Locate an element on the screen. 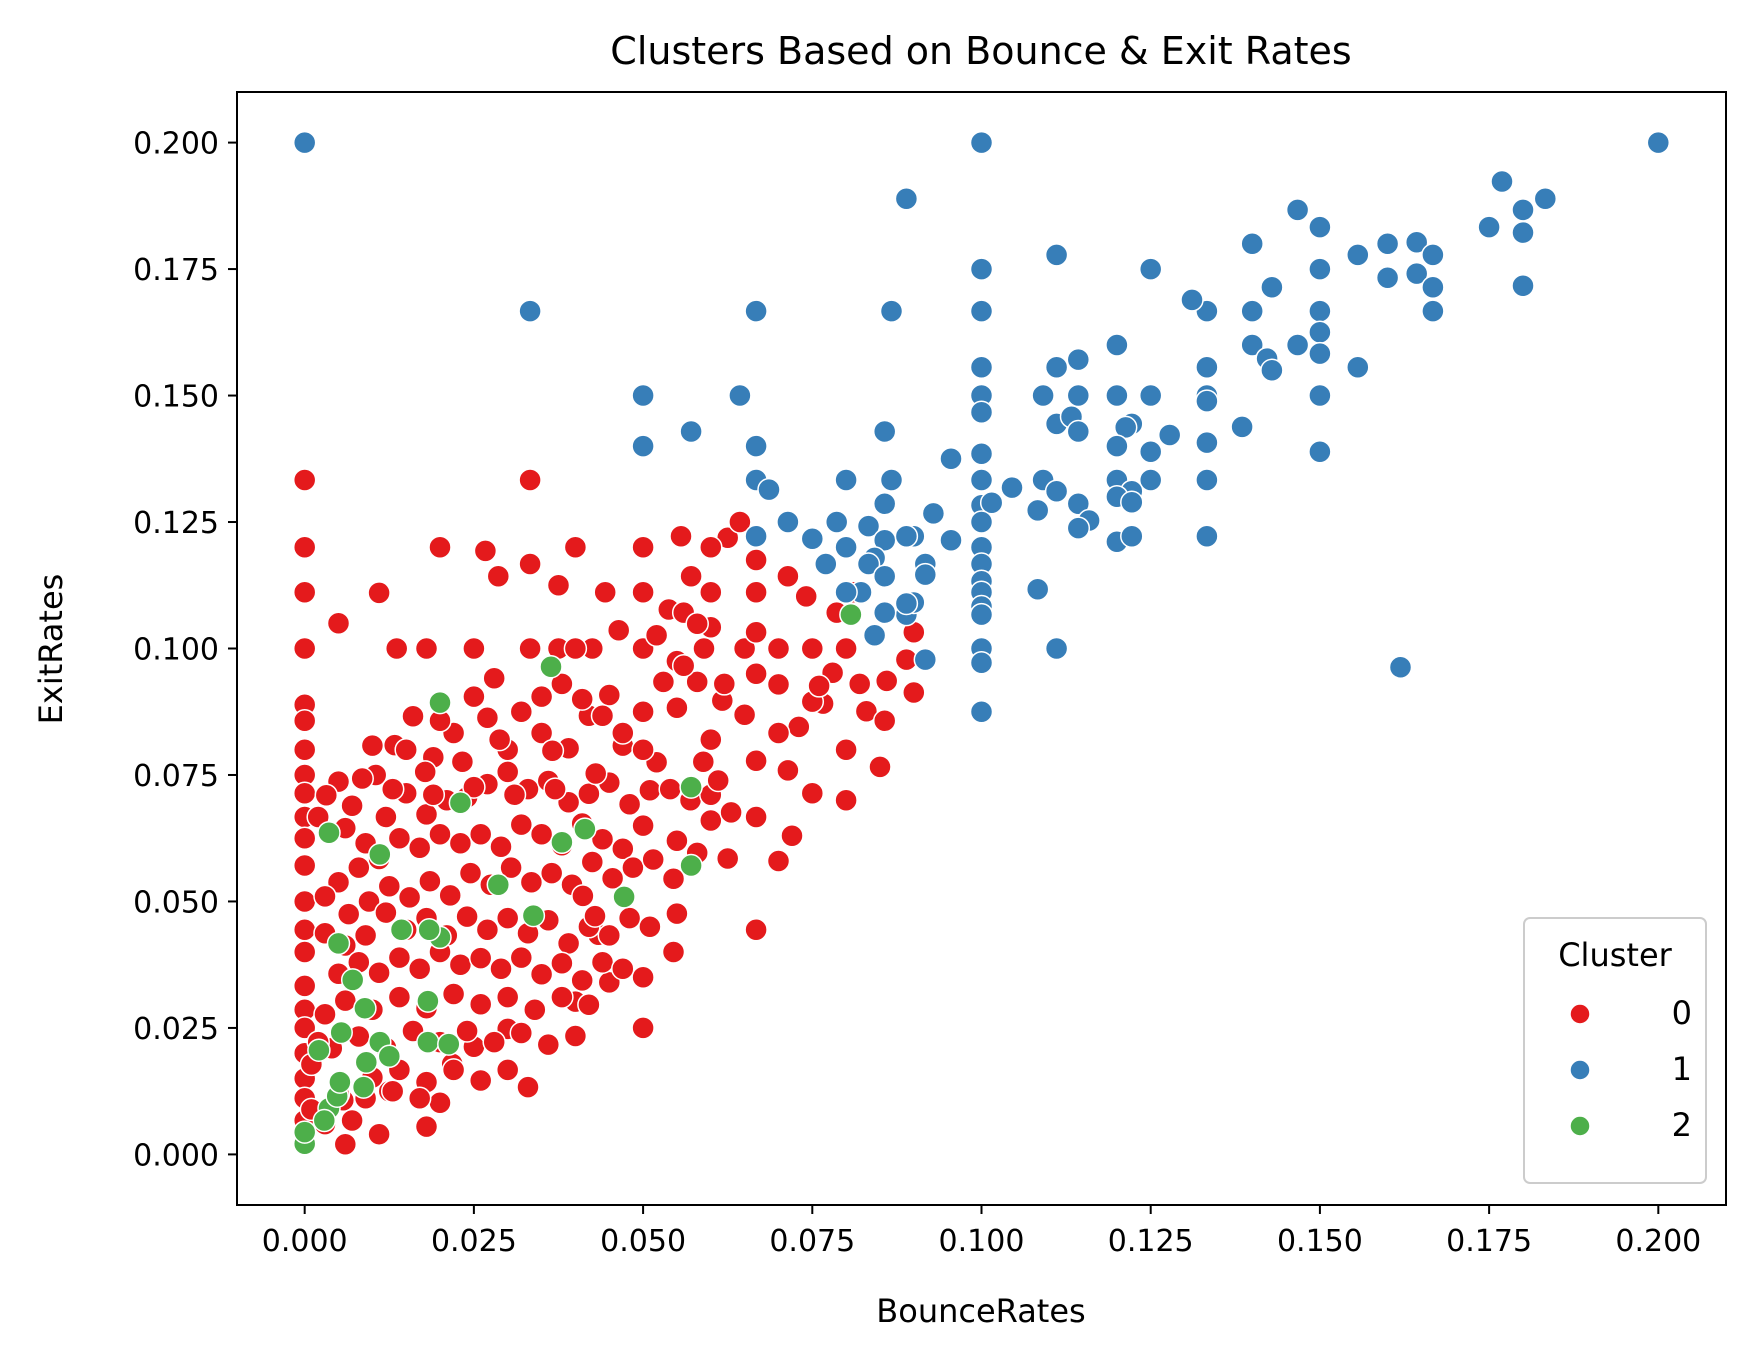 This screenshot has width=1755, height=1361. chart-title: Clusters Based on Bounce & Exit Rates is located at coordinates (980, 51).